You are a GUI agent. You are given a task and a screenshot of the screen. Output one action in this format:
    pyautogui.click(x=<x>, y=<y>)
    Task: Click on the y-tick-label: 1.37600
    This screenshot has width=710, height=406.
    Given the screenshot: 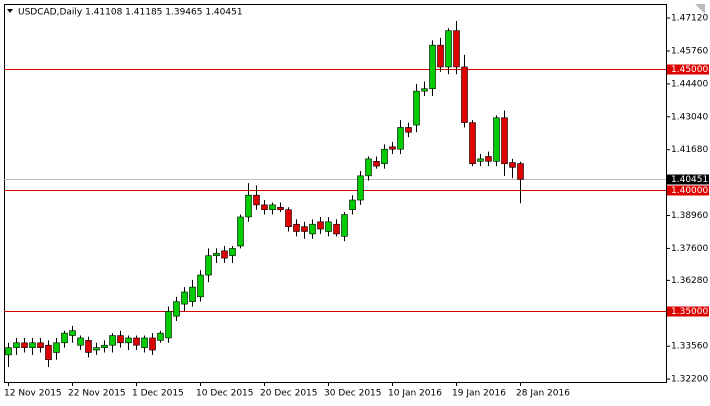 What is the action you would take?
    pyautogui.click(x=689, y=249)
    